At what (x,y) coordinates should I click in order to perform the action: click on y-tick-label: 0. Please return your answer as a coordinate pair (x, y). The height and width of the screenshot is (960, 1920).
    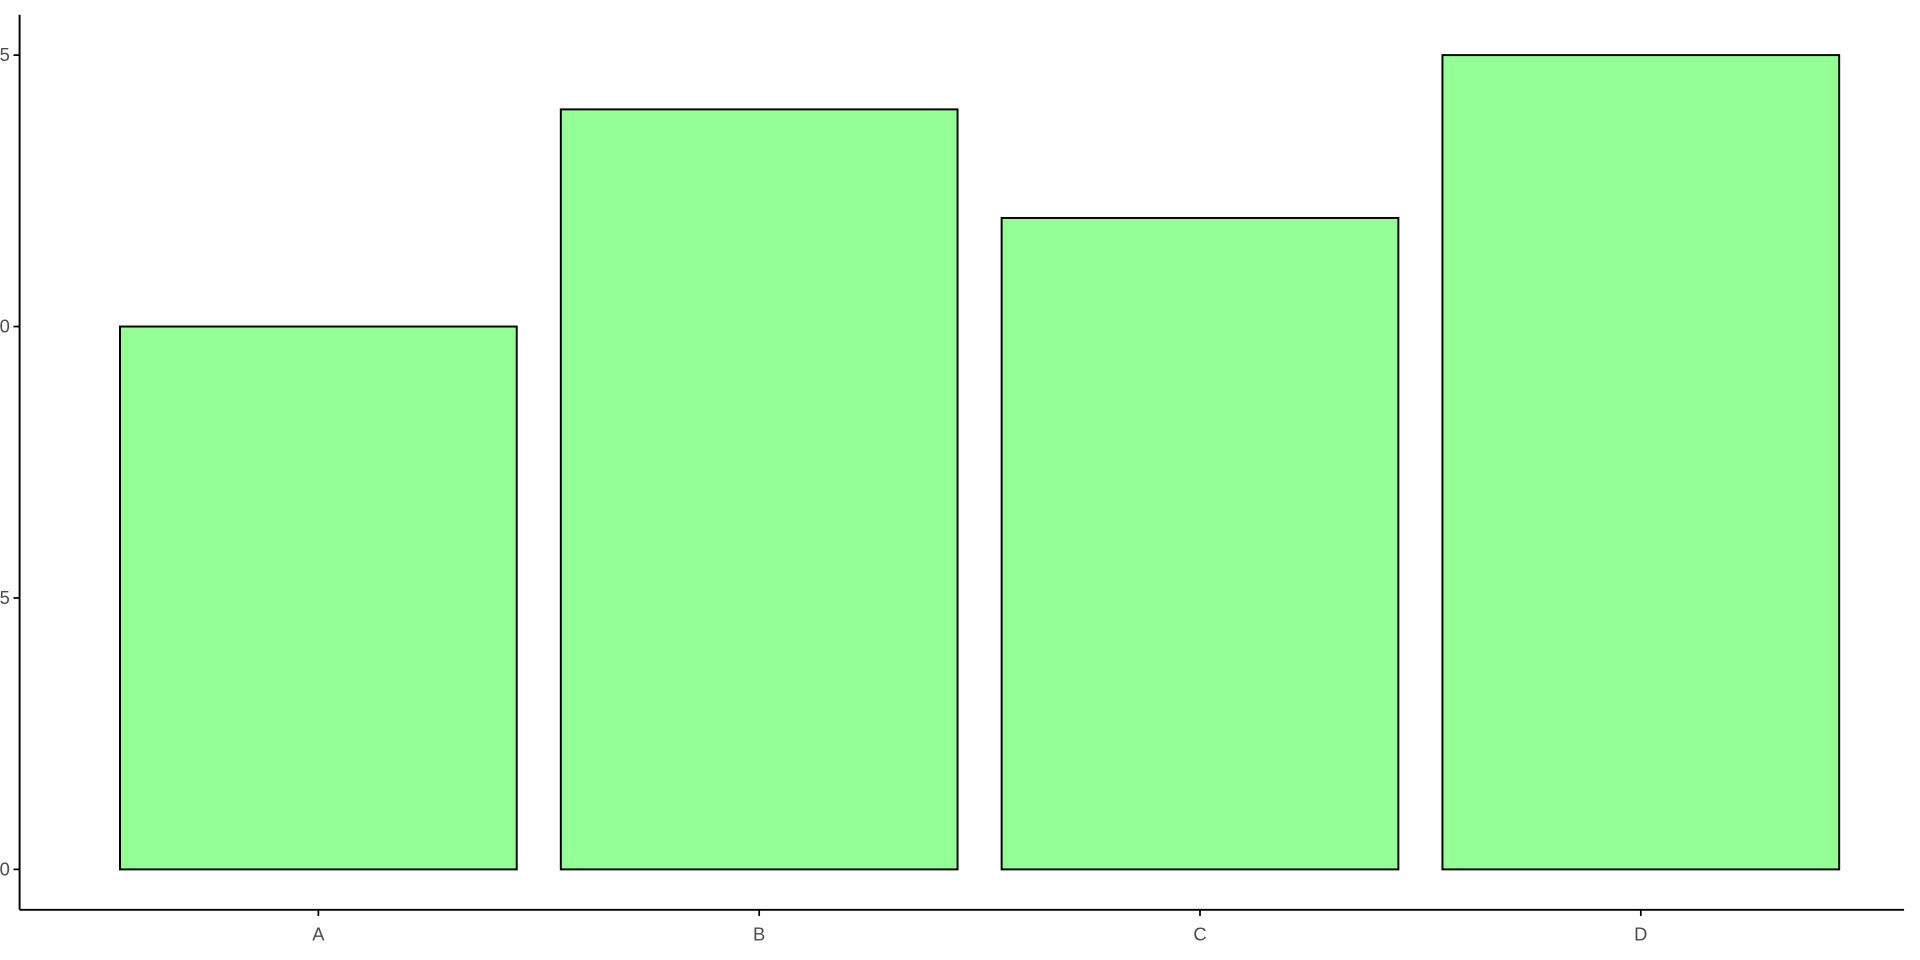
    Looking at the image, I should click on (5, 869).